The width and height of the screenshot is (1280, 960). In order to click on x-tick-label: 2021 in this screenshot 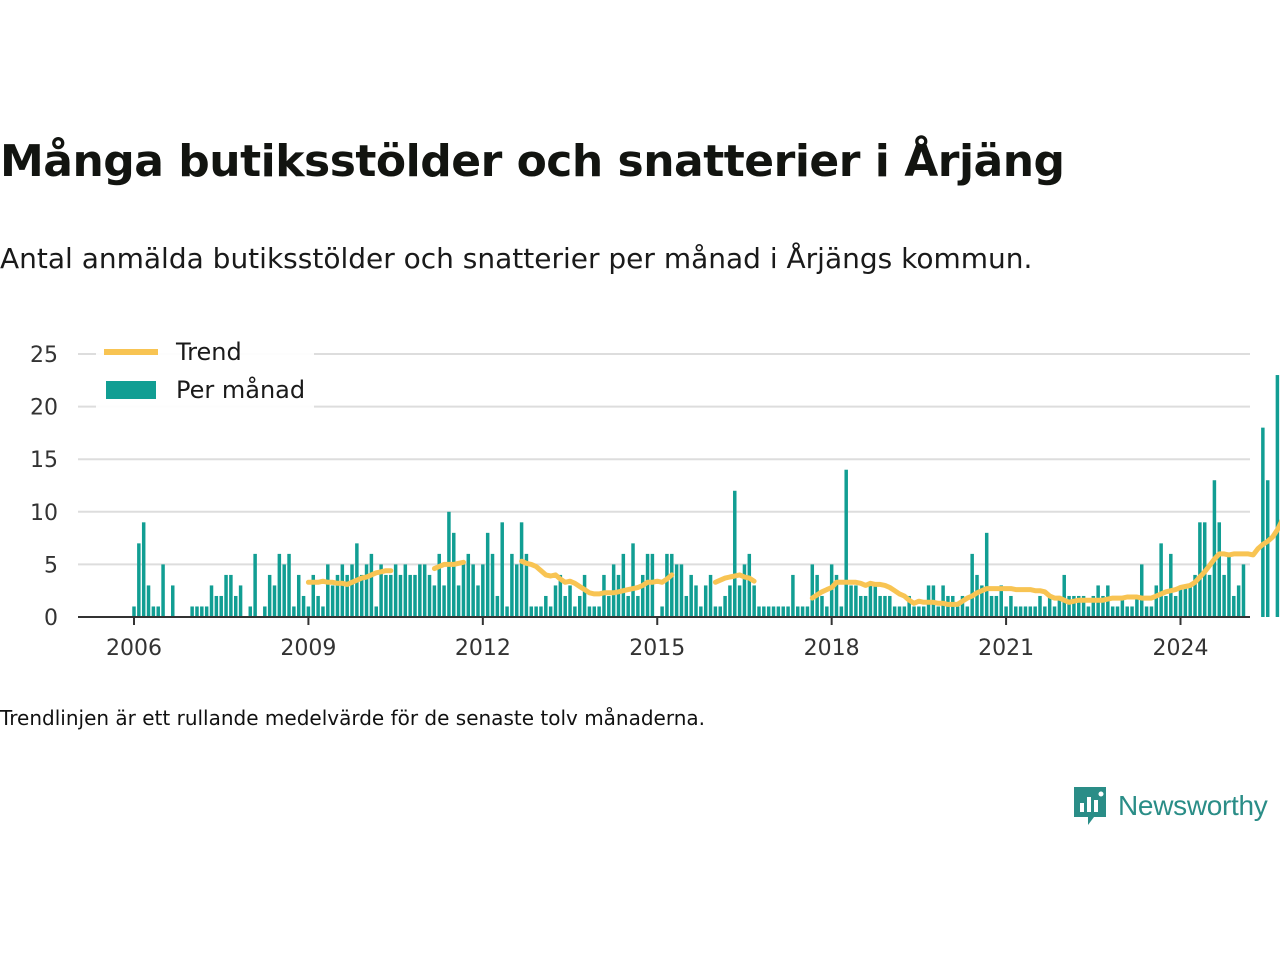, I will do `click(1006, 648)`.